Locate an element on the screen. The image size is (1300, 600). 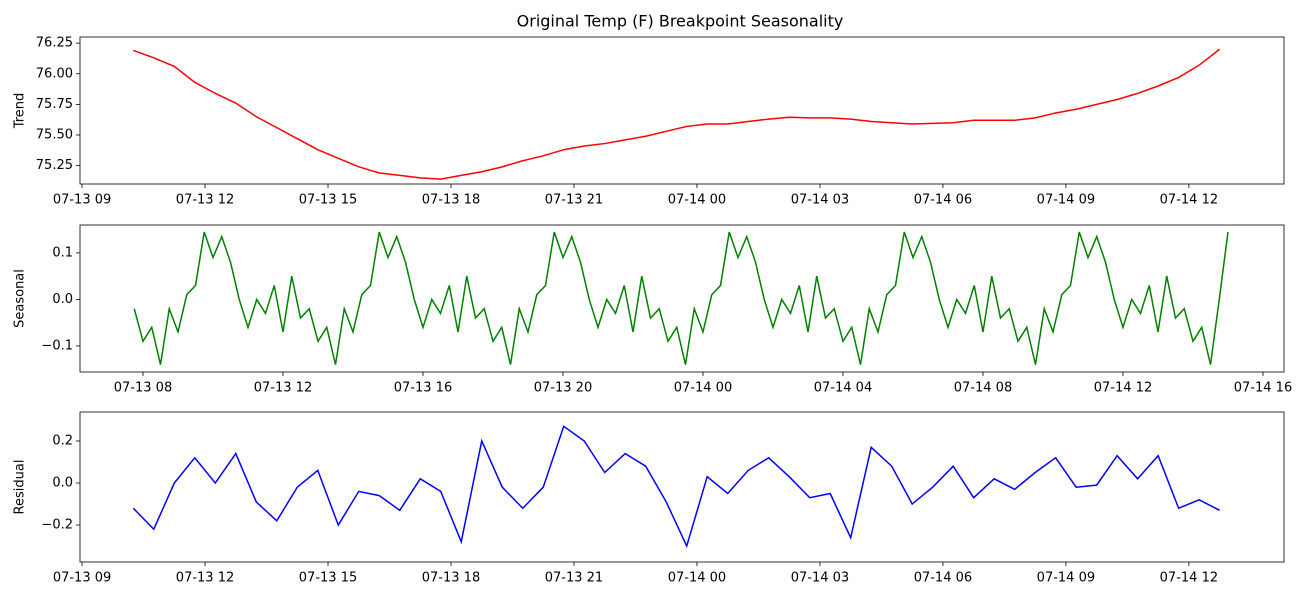
x-tick-label: 07-14 08 is located at coordinates (983, 388).